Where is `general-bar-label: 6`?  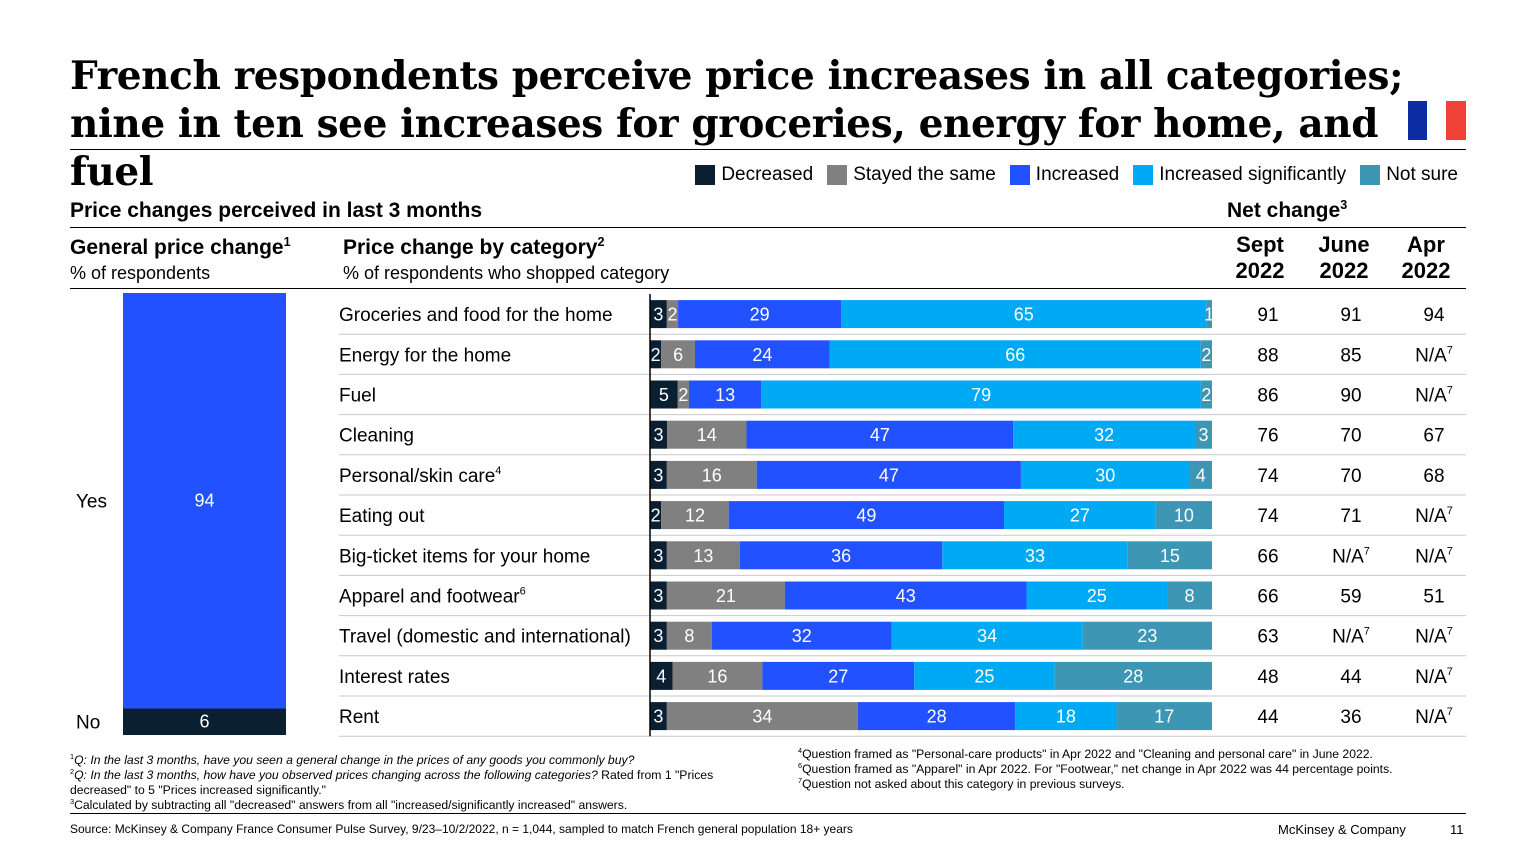
general-bar-label: 6 is located at coordinates (204, 722).